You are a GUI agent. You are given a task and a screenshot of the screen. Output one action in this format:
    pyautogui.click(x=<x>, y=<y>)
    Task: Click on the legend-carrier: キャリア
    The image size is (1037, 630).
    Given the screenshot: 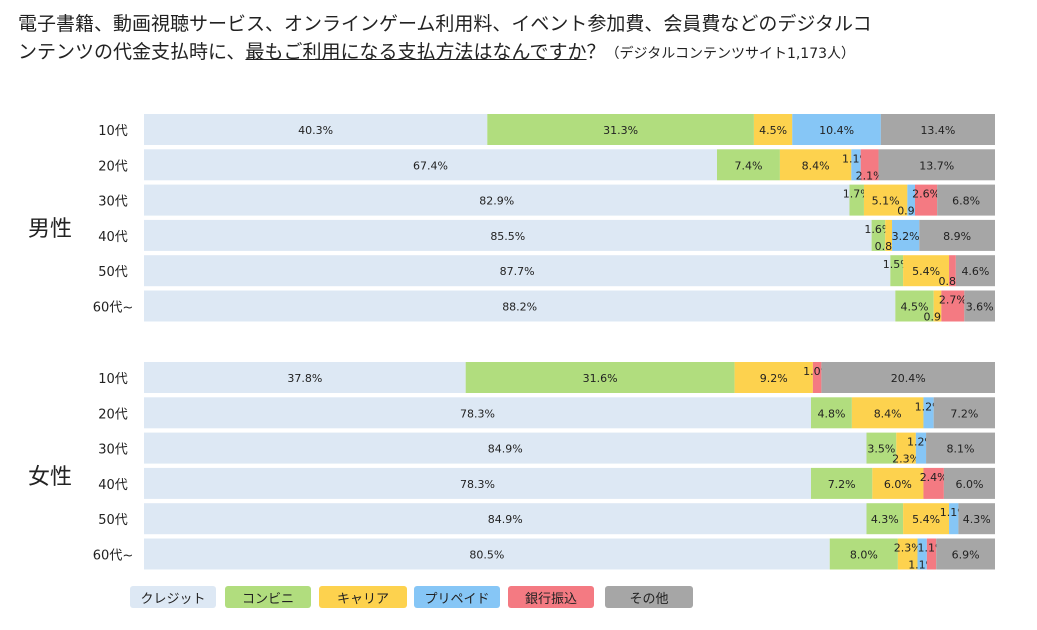 What is the action you would take?
    pyautogui.click(x=363, y=597)
    